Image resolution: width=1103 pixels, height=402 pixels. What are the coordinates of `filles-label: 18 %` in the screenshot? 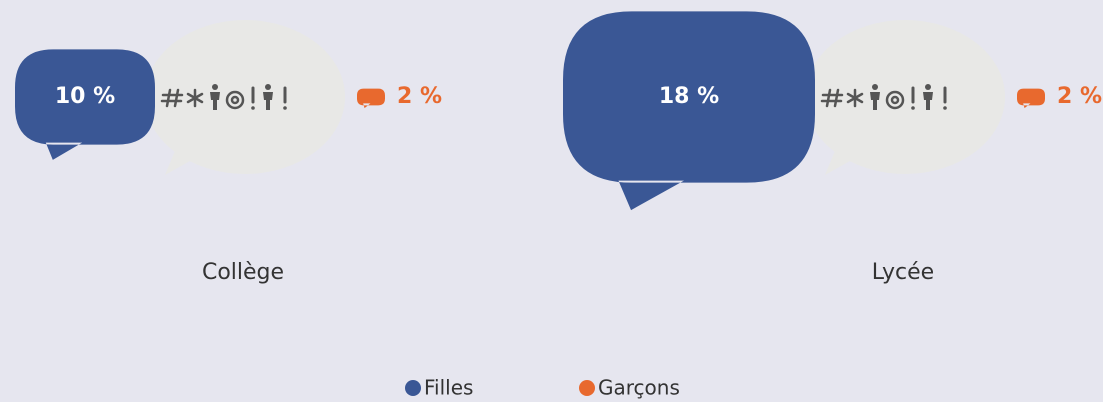 It's located at (689, 96).